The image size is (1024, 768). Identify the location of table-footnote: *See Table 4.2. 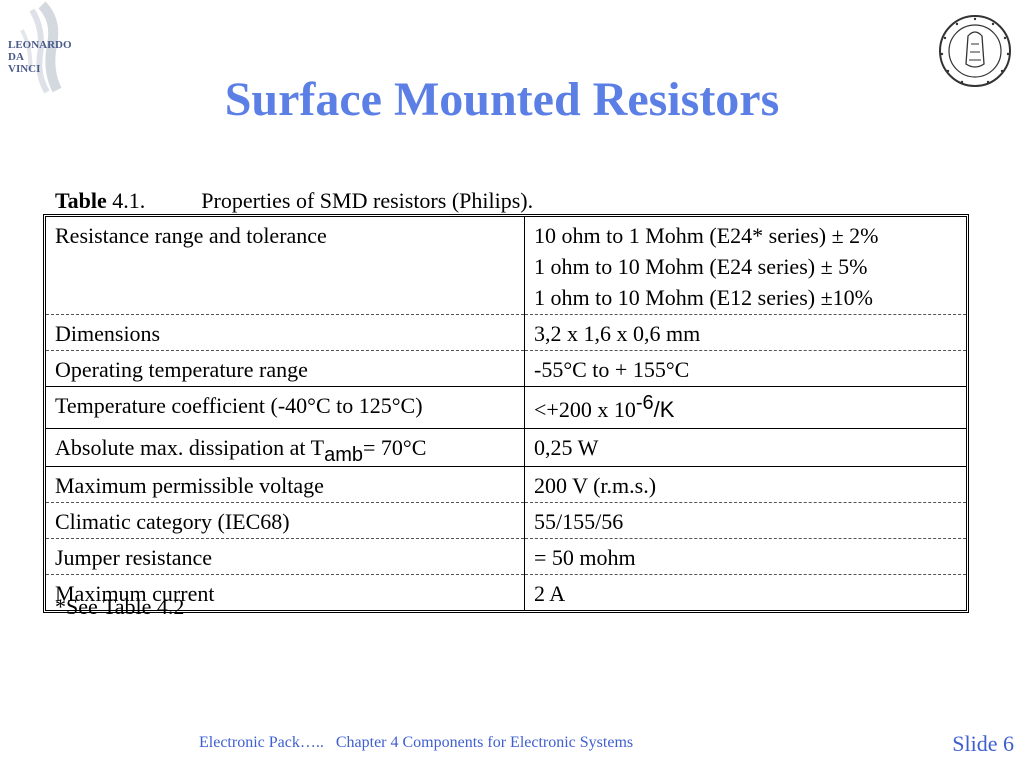
(120, 606).